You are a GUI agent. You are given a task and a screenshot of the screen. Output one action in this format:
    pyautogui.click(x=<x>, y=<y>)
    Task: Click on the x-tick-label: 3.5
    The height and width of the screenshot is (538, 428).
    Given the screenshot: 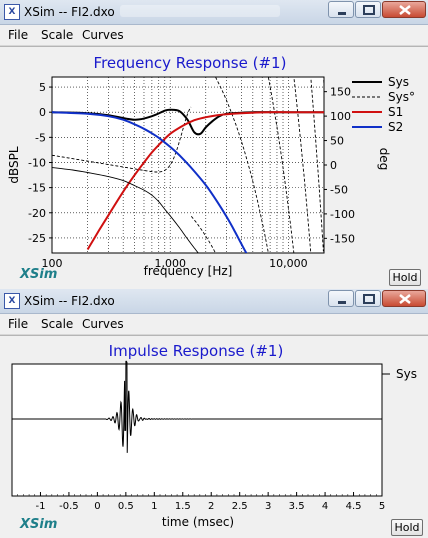 What is the action you would take?
    pyautogui.click(x=297, y=506)
    